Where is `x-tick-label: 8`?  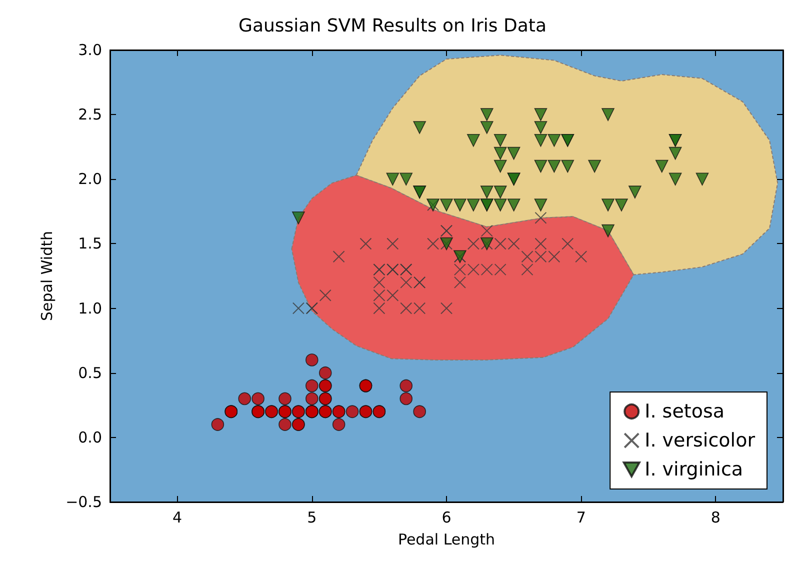
x-tick-label: 8 is located at coordinates (715, 517).